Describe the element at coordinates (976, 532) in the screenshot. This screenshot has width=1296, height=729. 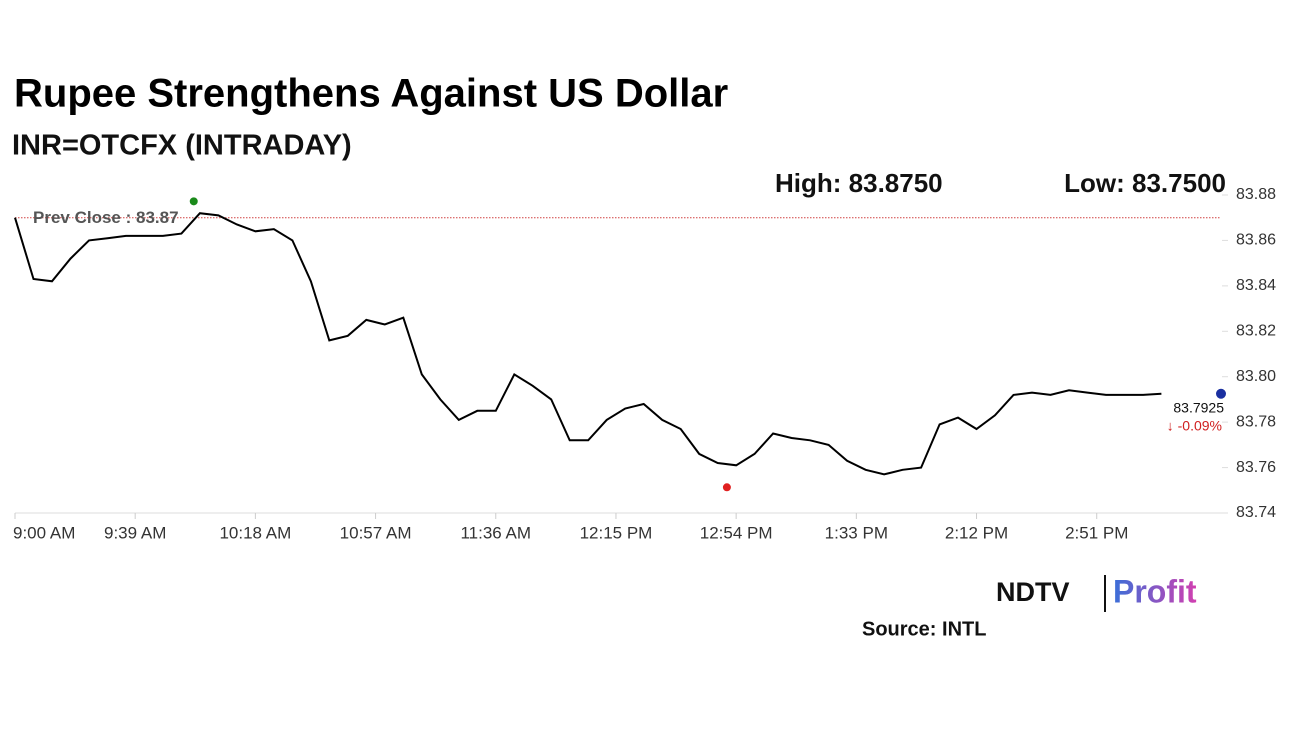
I see `x-tick-label: 2:12 PM` at that location.